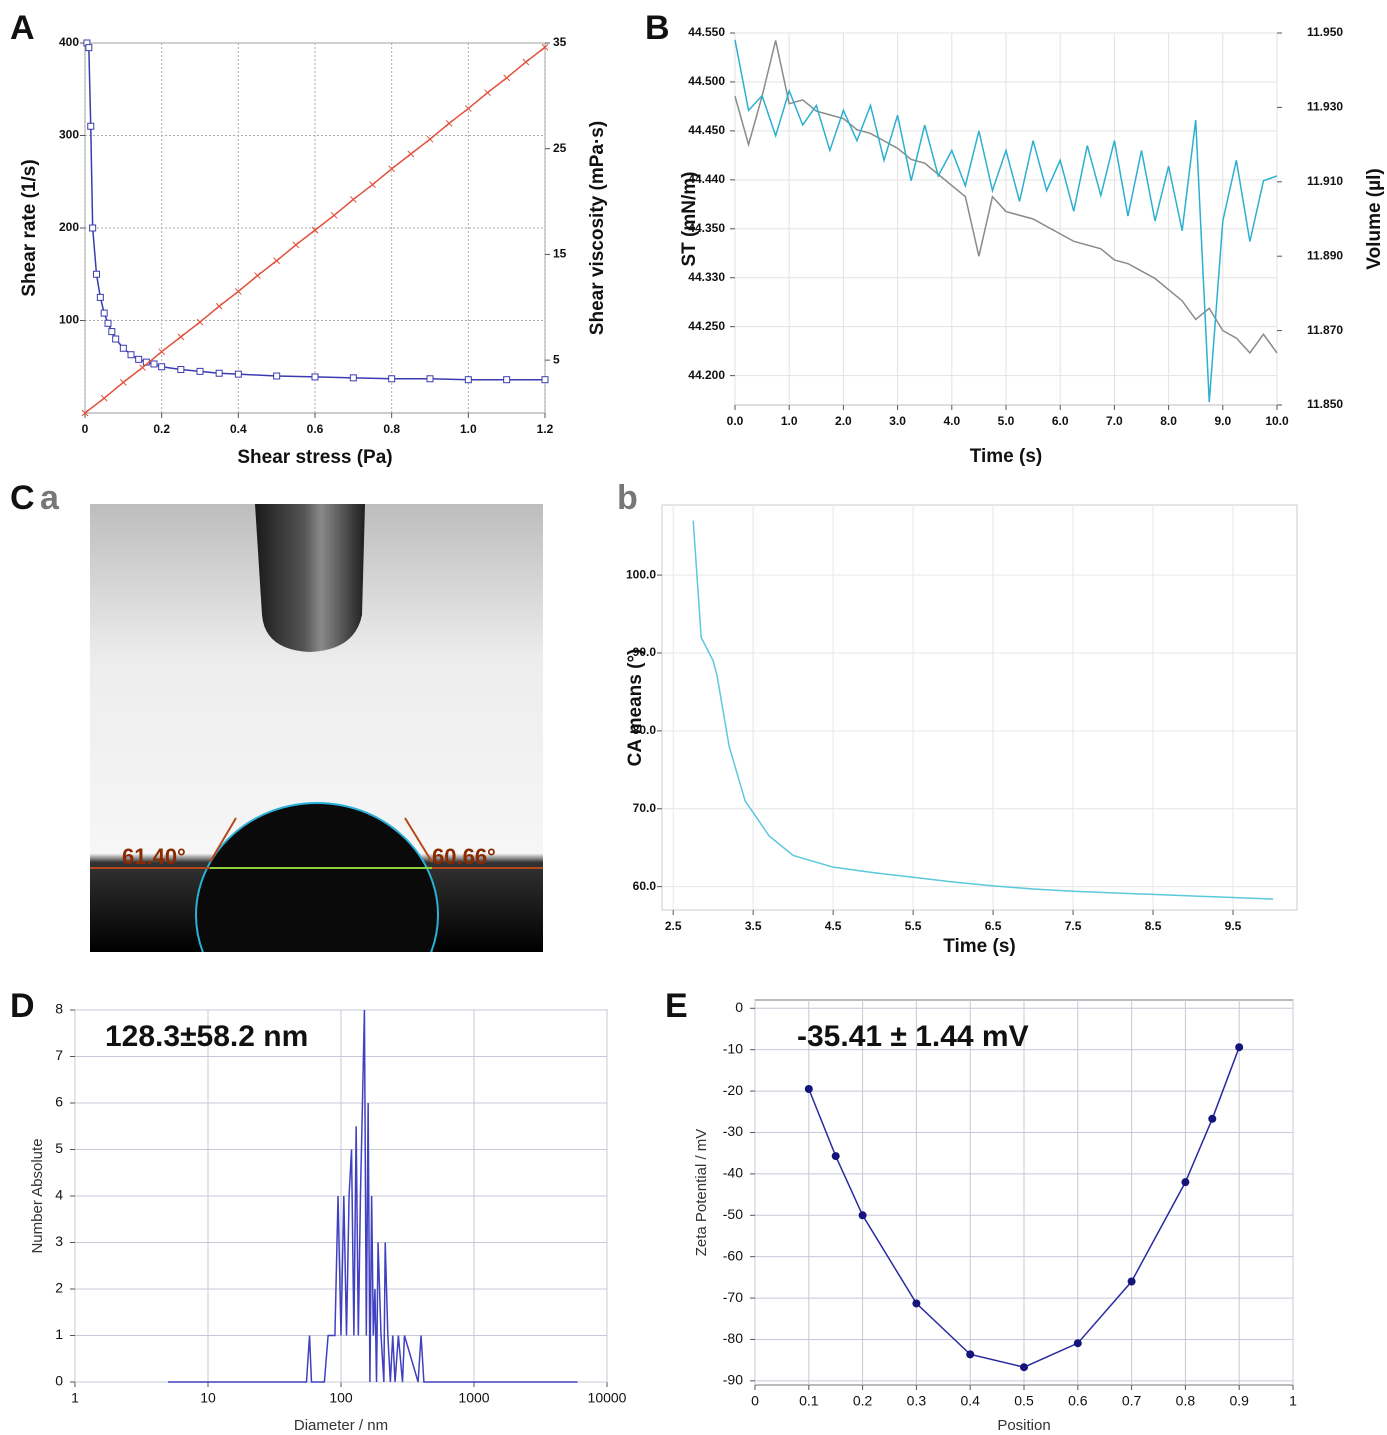  I want to click on x-tick-label: 0.2, so click(161, 429).